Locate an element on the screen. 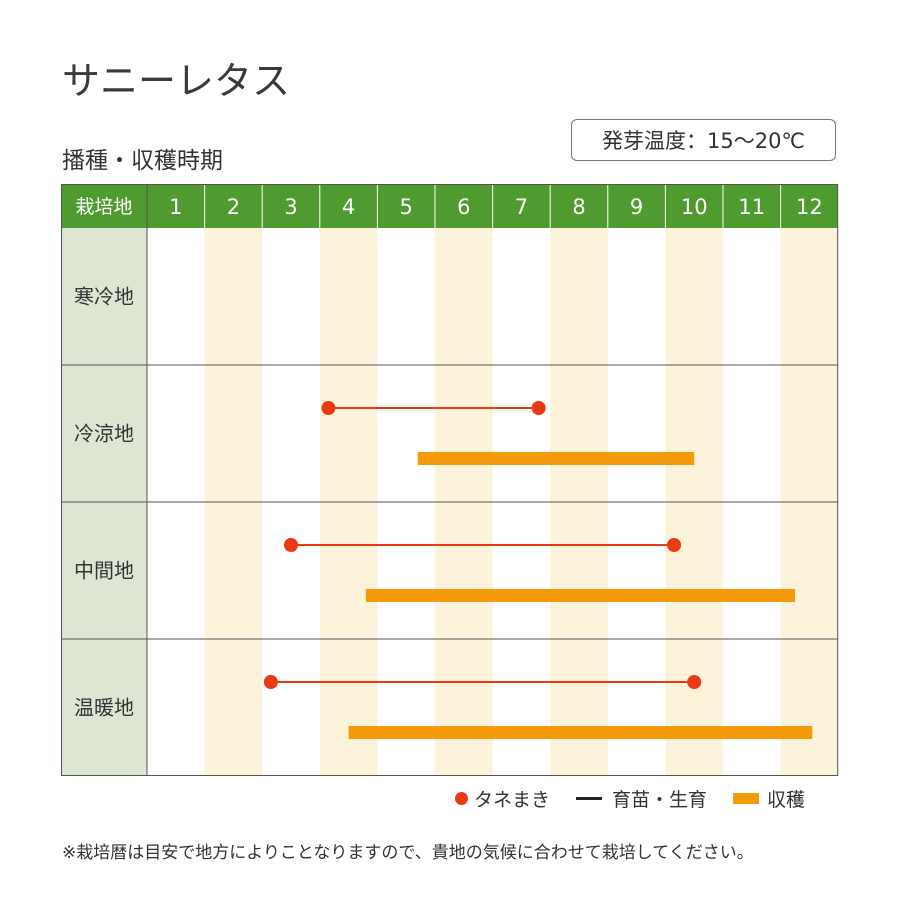 This screenshot has width=900, height=900. month-header-label: 5 is located at coordinates (406, 207).